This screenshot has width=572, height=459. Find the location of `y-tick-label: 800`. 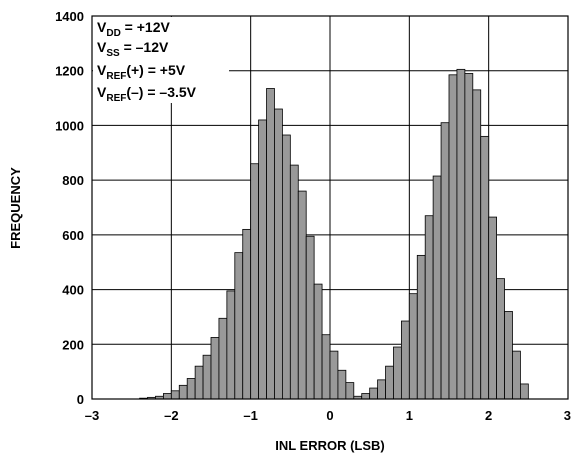

y-tick-label: 800 is located at coordinates (73, 180).